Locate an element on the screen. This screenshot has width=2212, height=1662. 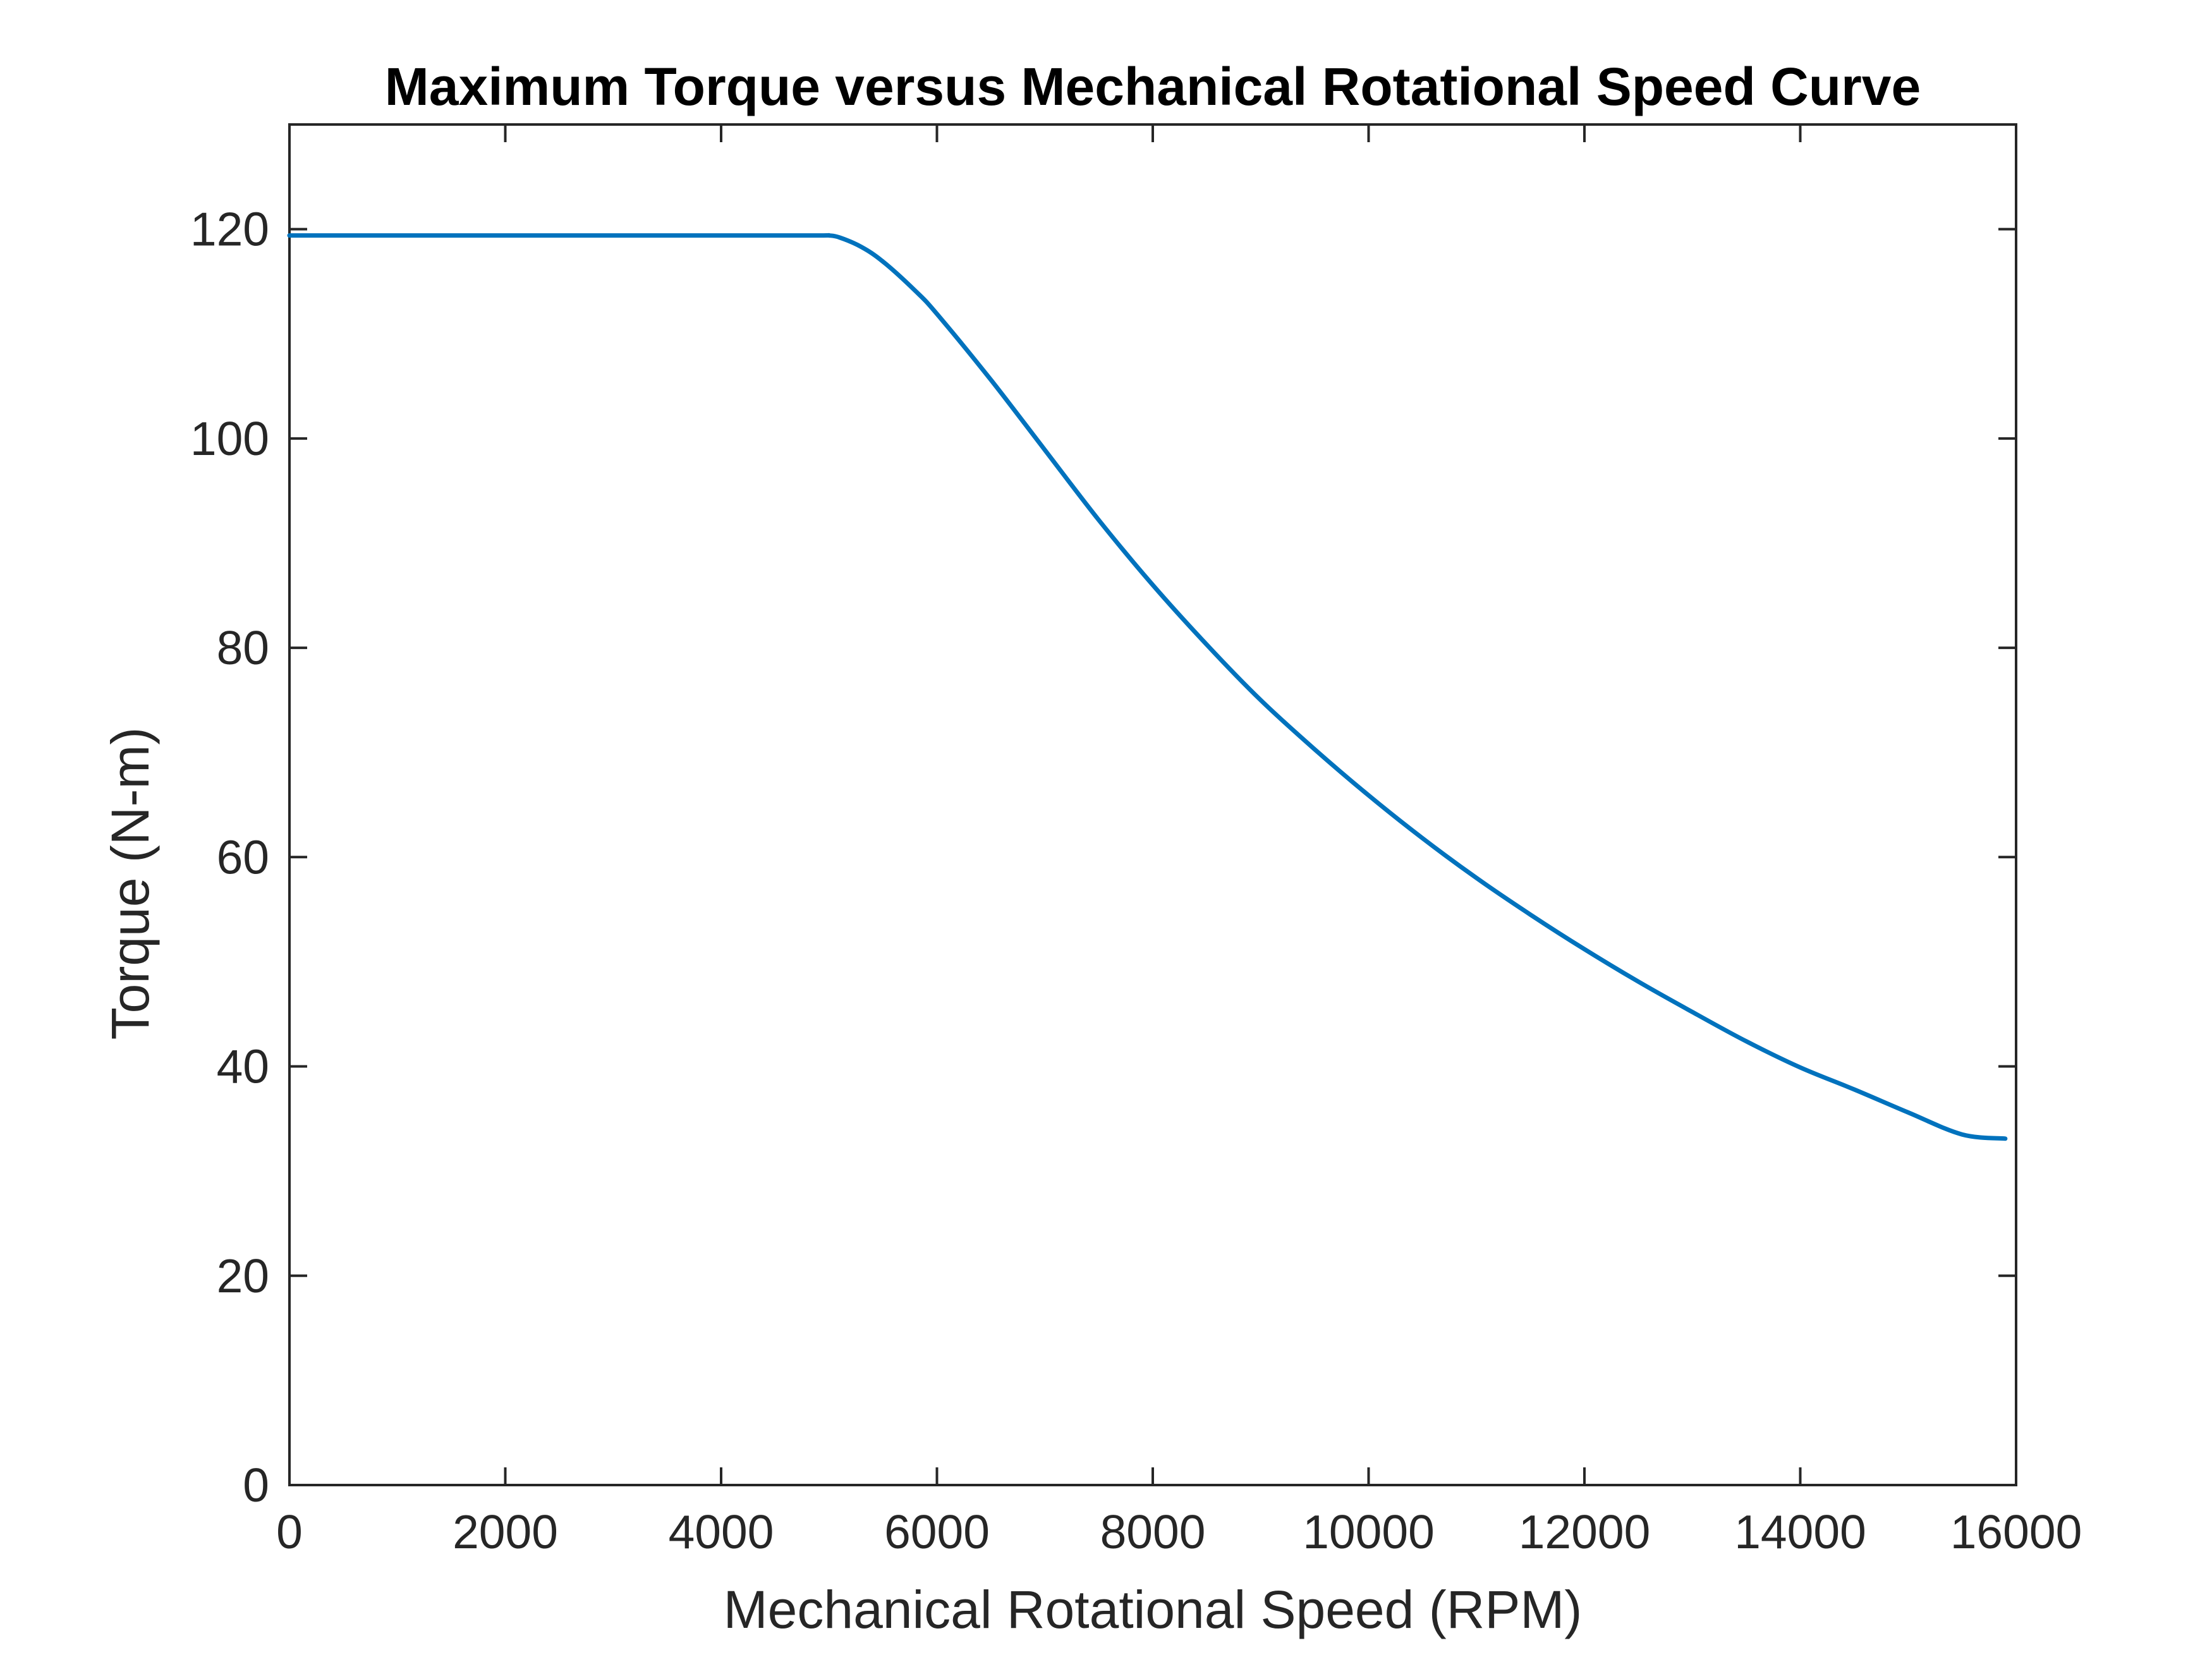
x-tick-label: 10000 is located at coordinates (1369, 1531).